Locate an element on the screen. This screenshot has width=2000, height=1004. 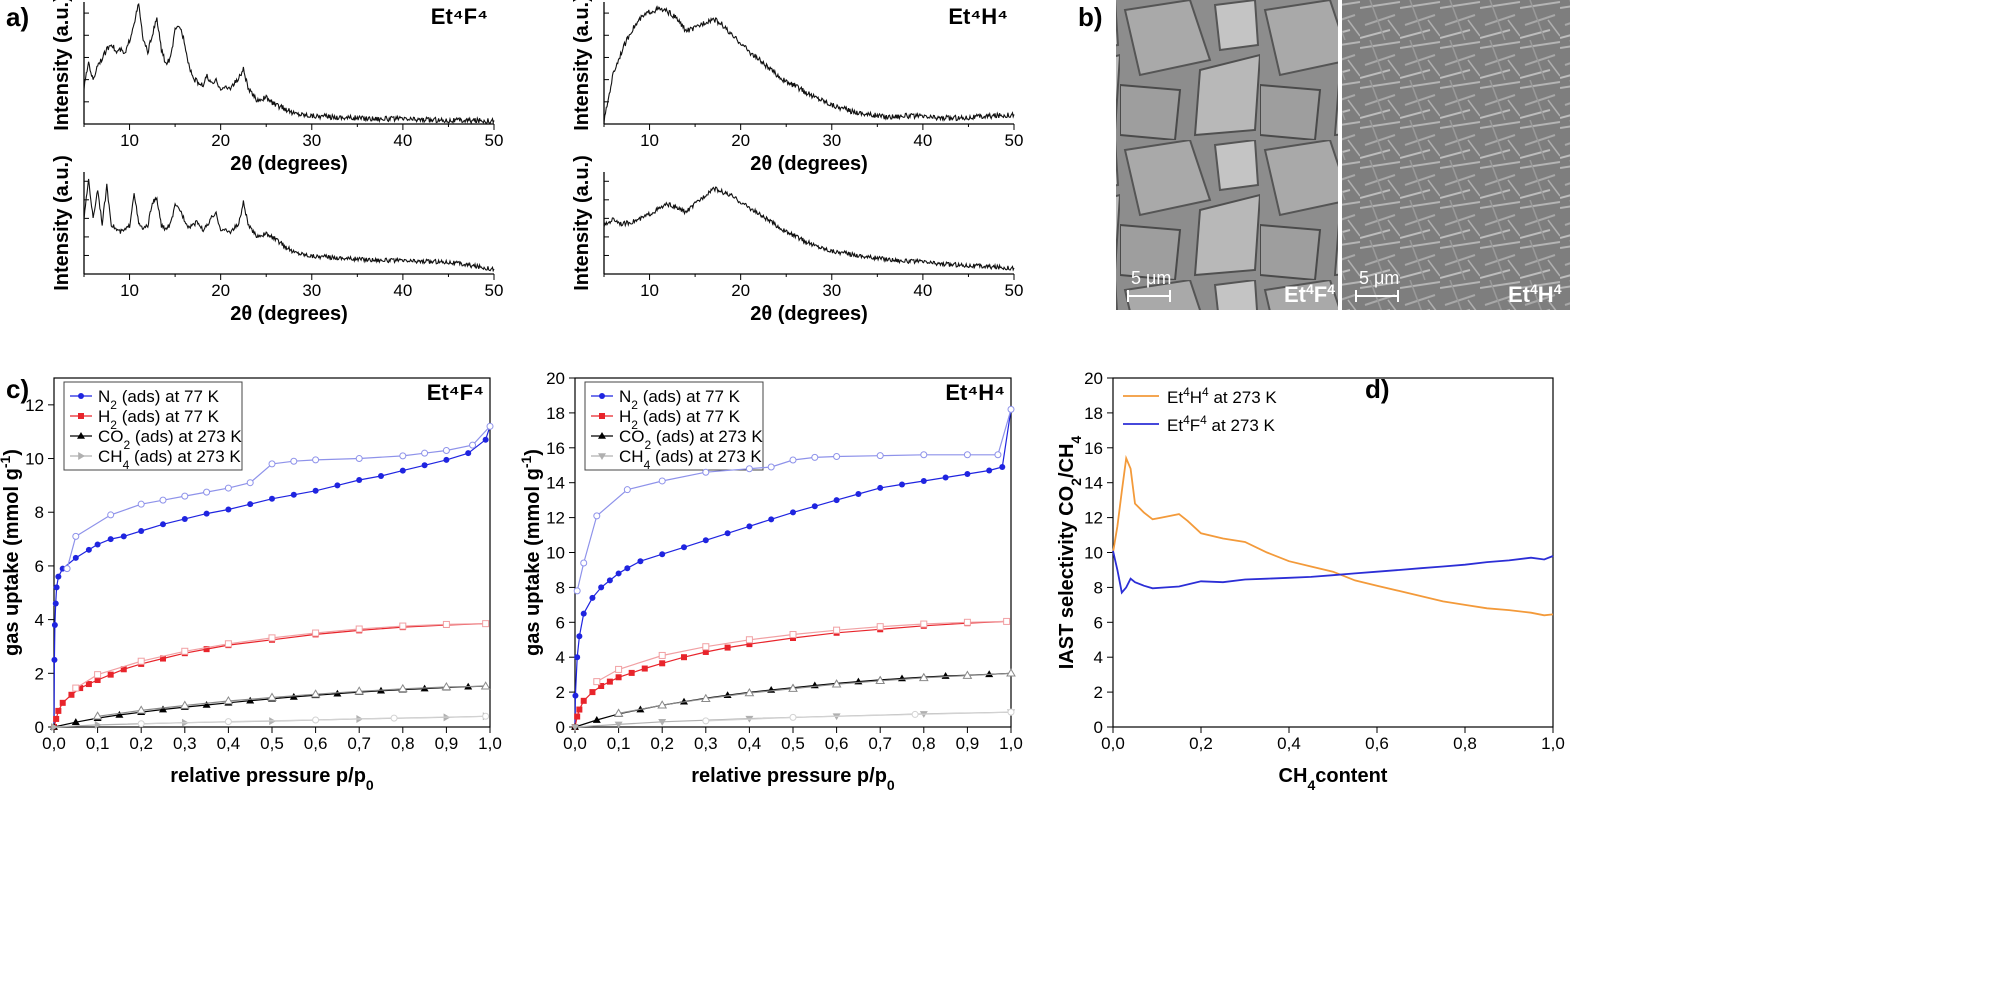
sem-image-et4f4: 5 μm Et4F4 is located at coordinates (1227, 155).